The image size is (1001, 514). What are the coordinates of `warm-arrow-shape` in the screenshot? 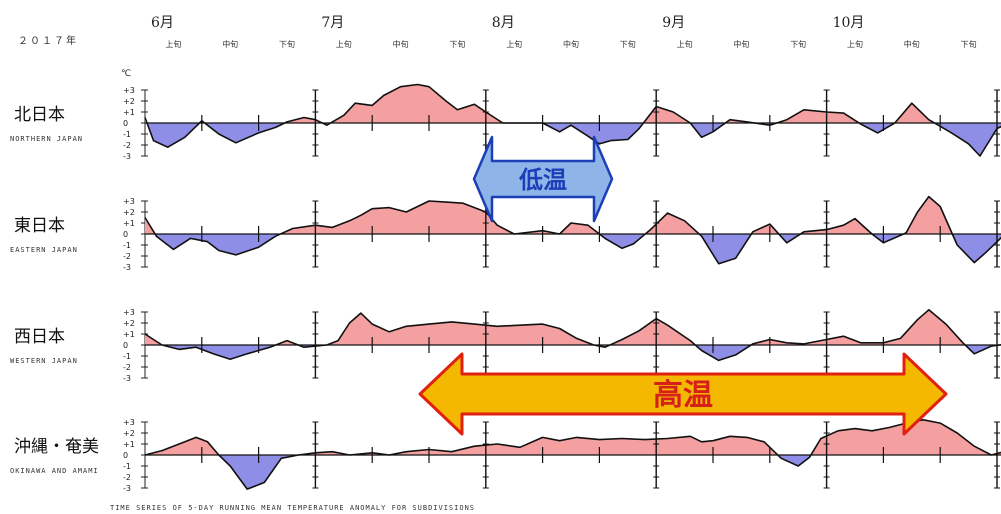 It's located at (683, 394).